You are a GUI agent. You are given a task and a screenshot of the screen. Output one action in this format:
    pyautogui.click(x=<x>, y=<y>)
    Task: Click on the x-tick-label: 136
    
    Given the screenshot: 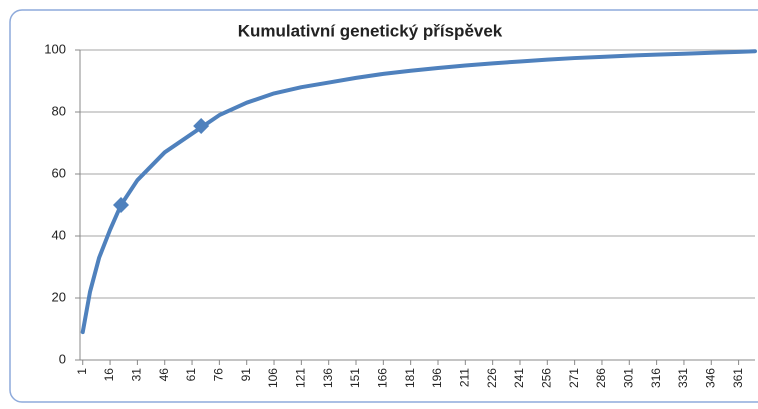 What is the action you would take?
    pyautogui.click(x=328, y=378)
    